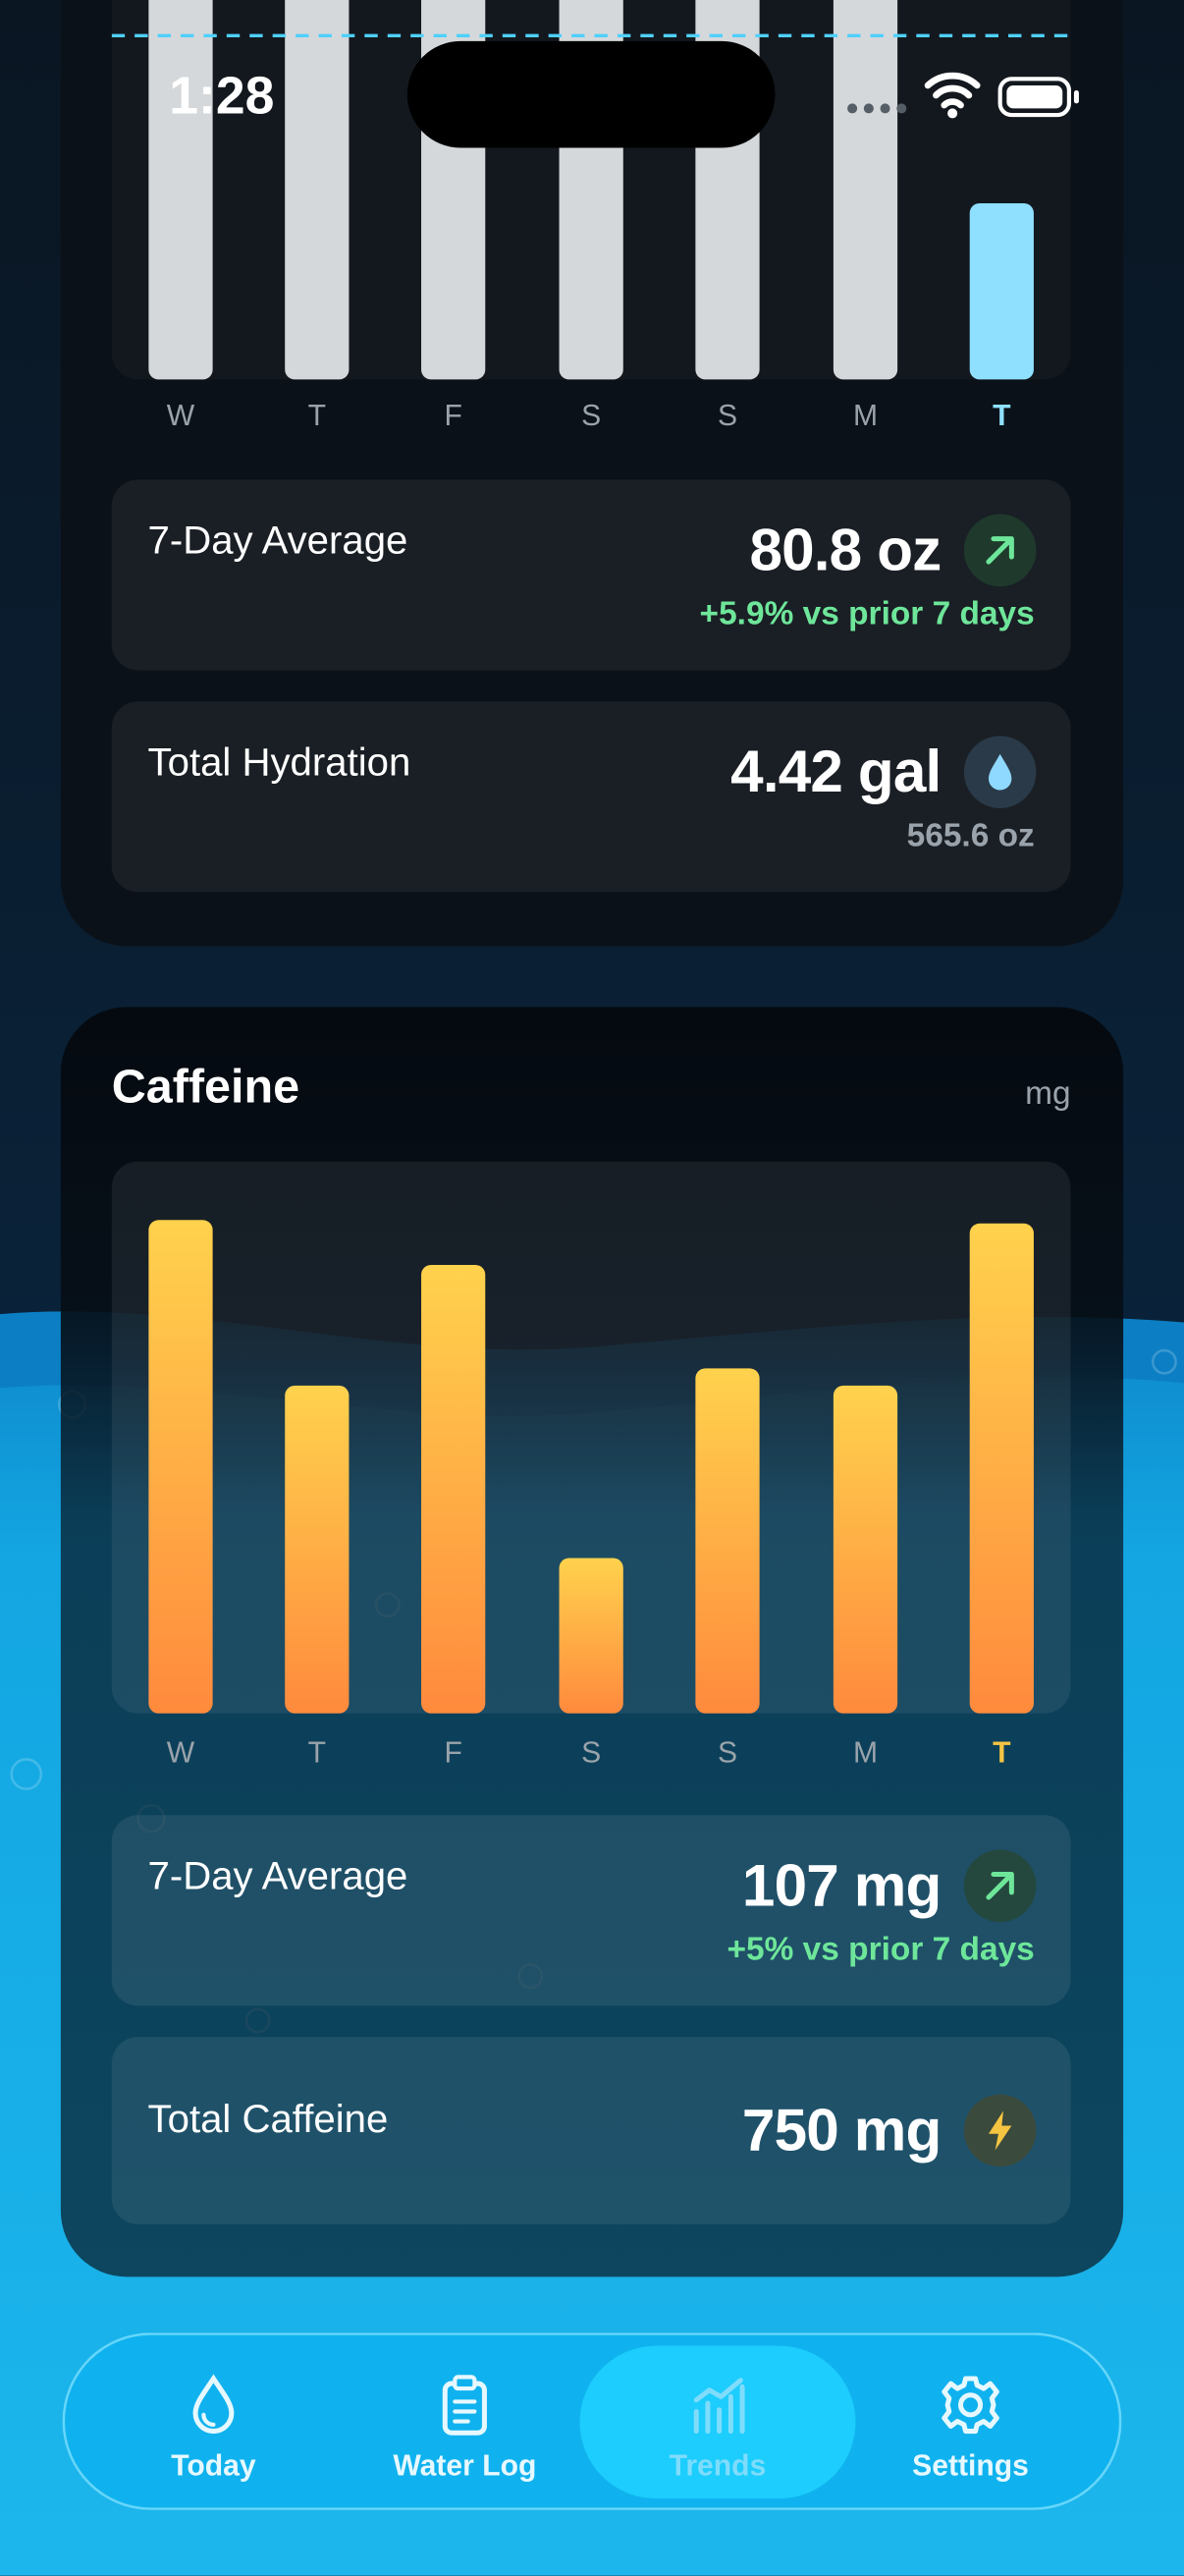  Describe the element at coordinates (591, 797) in the screenshot. I see `hydration-total: Total Hydration 4.42 gal 565.6 oz` at that location.